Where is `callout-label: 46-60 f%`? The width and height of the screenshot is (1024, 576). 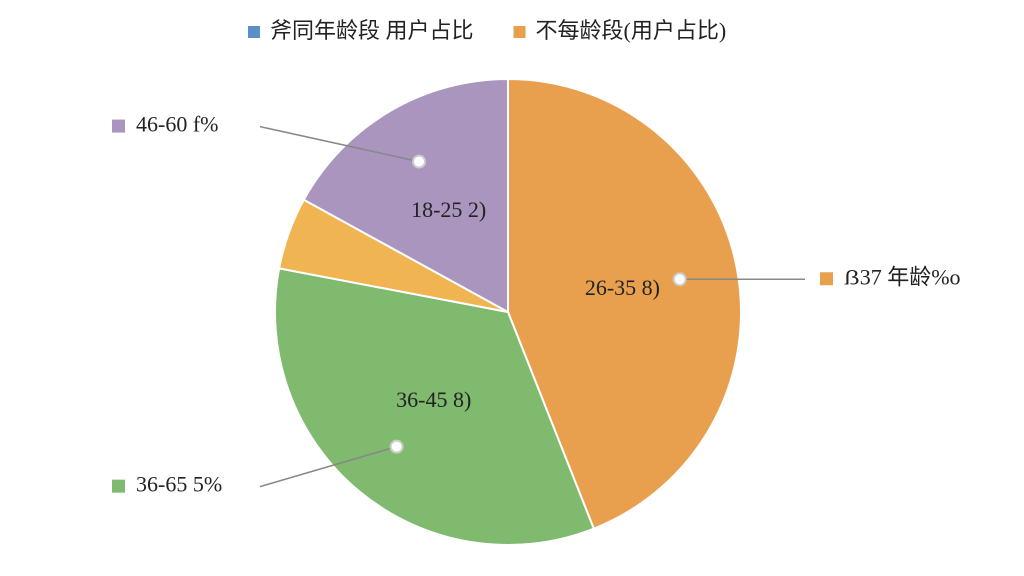
callout-label: 46-60 f% is located at coordinates (177, 124).